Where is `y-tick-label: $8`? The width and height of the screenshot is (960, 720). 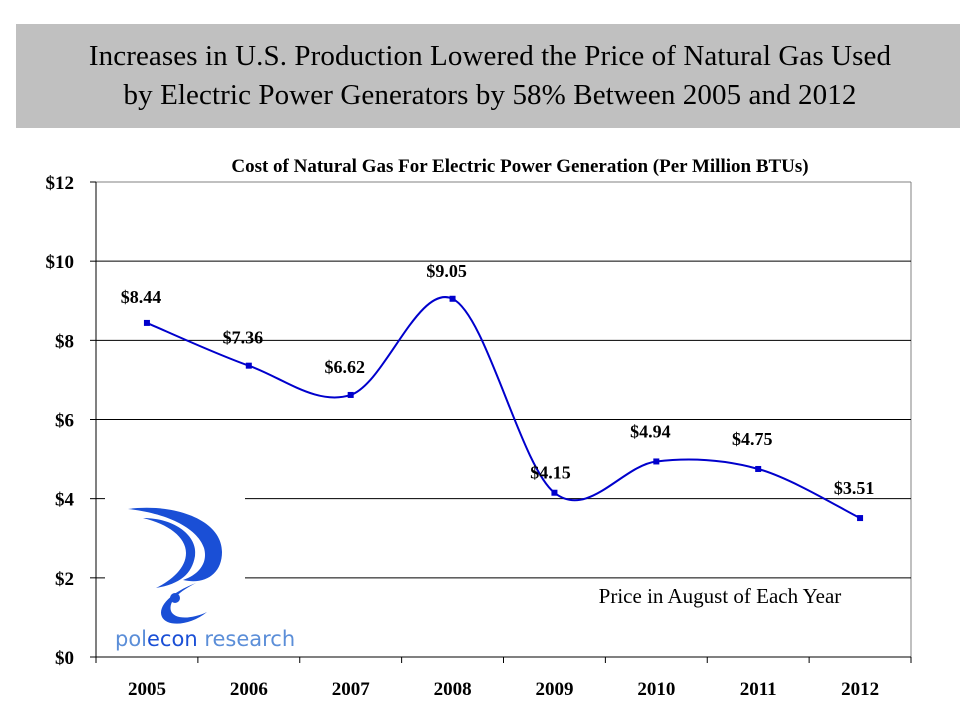
y-tick-label: $8 is located at coordinates (64, 341).